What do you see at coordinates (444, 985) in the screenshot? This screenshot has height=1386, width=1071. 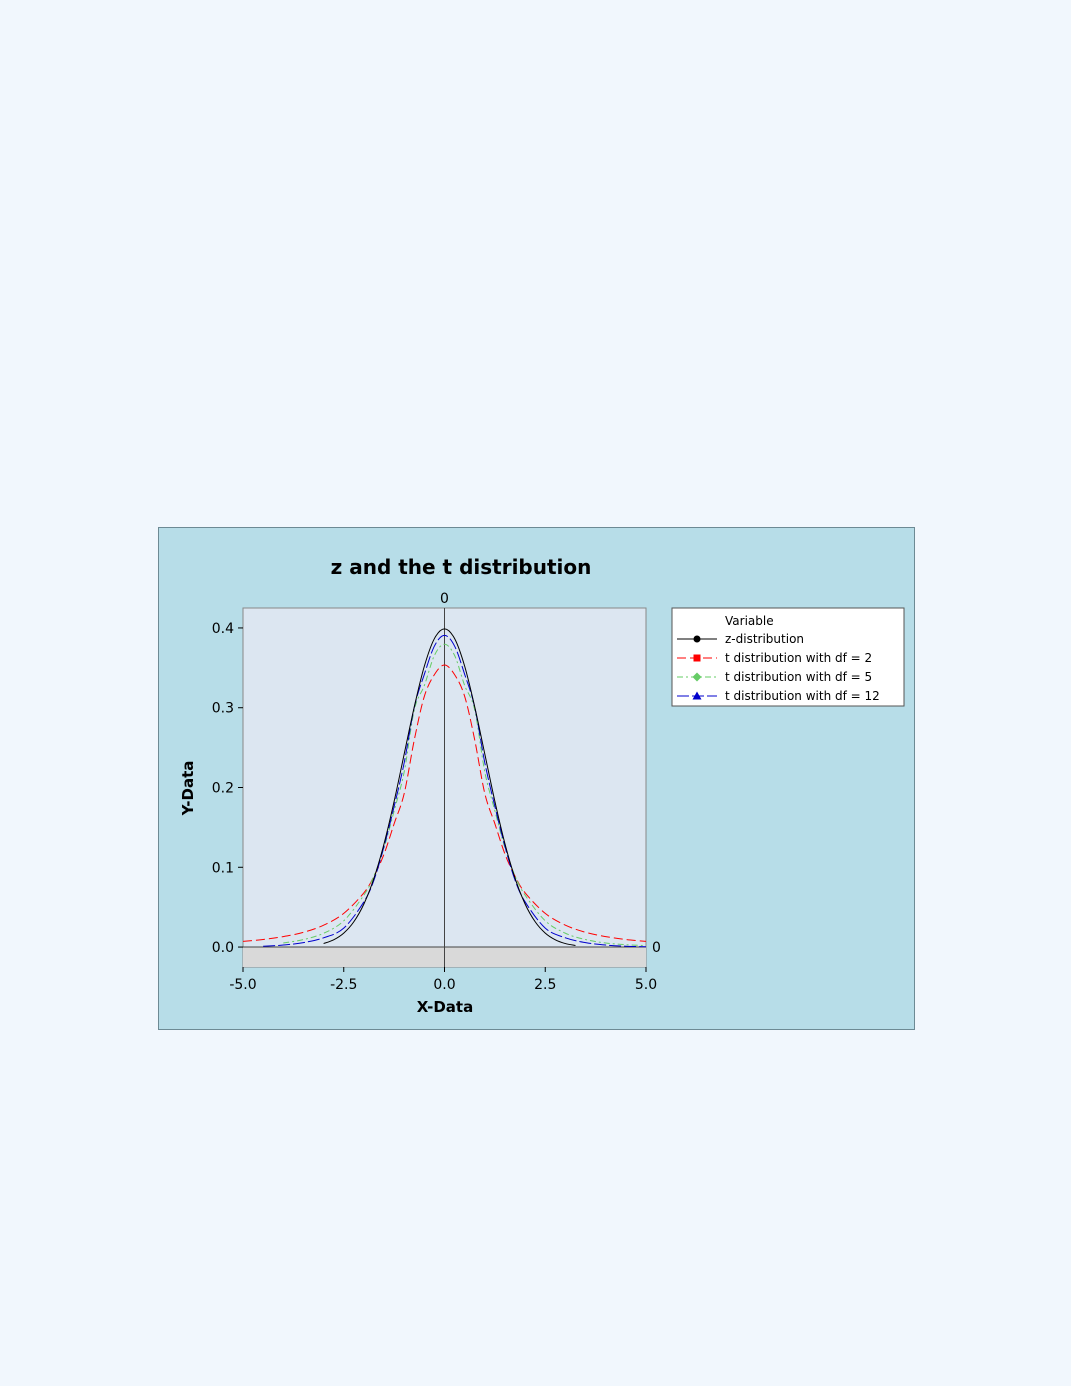 I see `x-tick-label: 0.0` at bounding box center [444, 985].